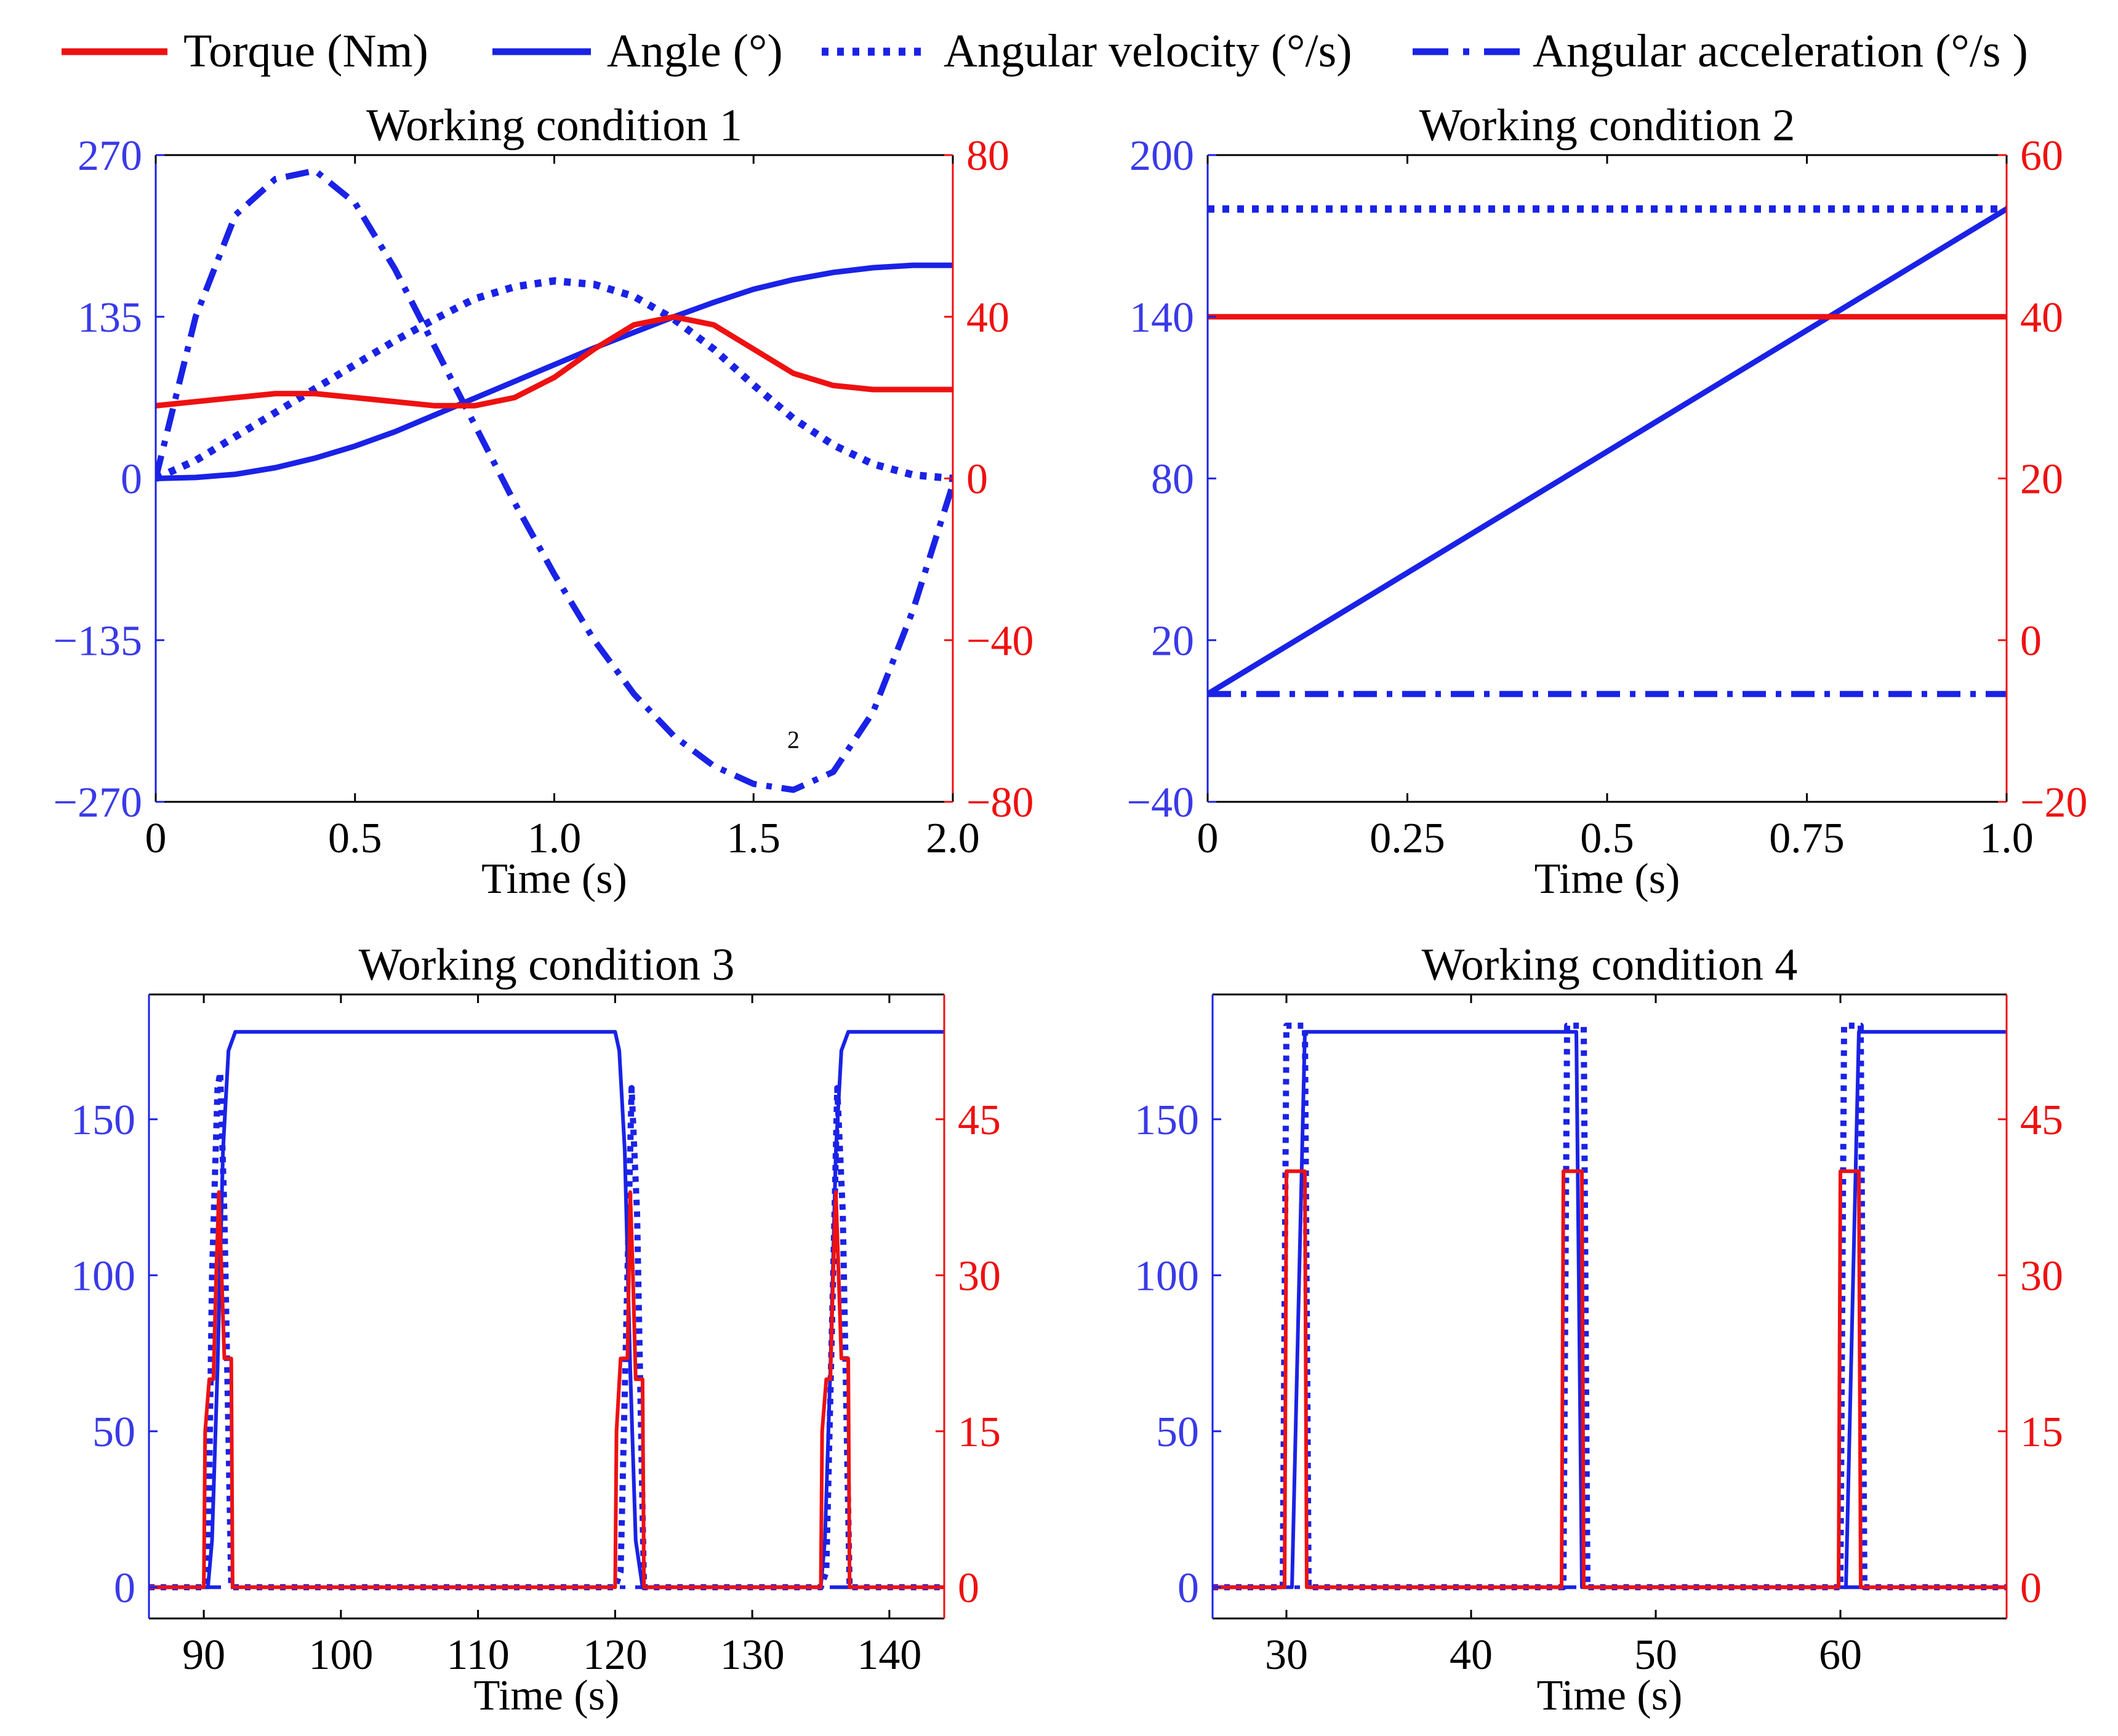  I want to click on y-right-tick-label: 20, so click(2041, 479).